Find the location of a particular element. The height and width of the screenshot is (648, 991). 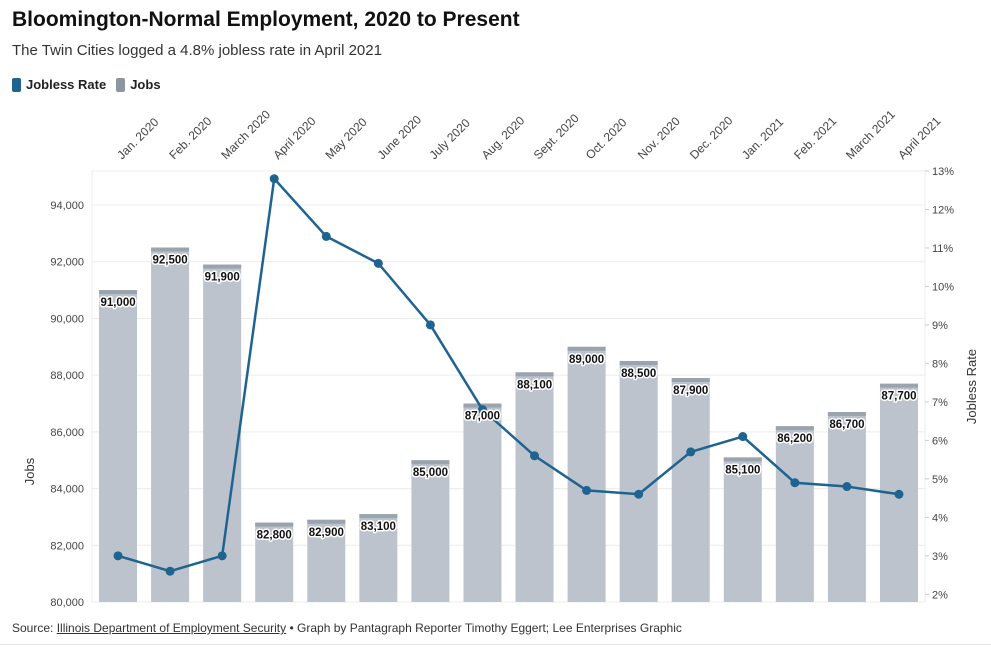

bar-data-label: 92,500 is located at coordinates (170, 261).